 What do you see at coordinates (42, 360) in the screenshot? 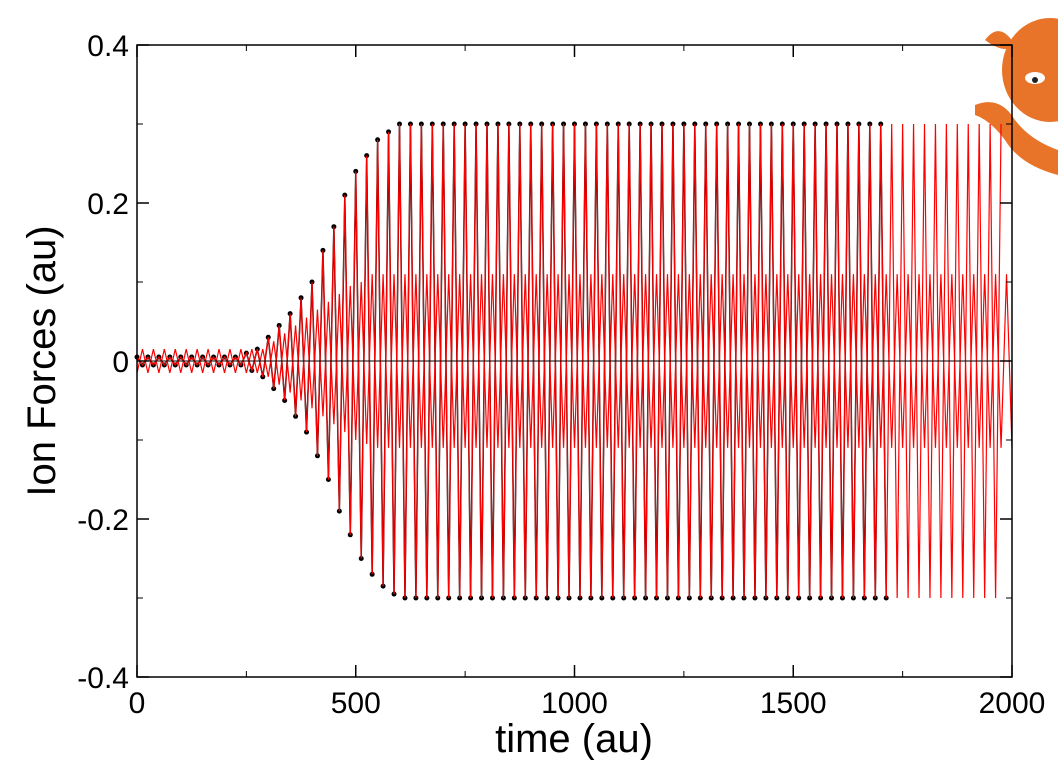
I see `y-axis-label: Ion Forces (au)` at bounding box center [42, 360].